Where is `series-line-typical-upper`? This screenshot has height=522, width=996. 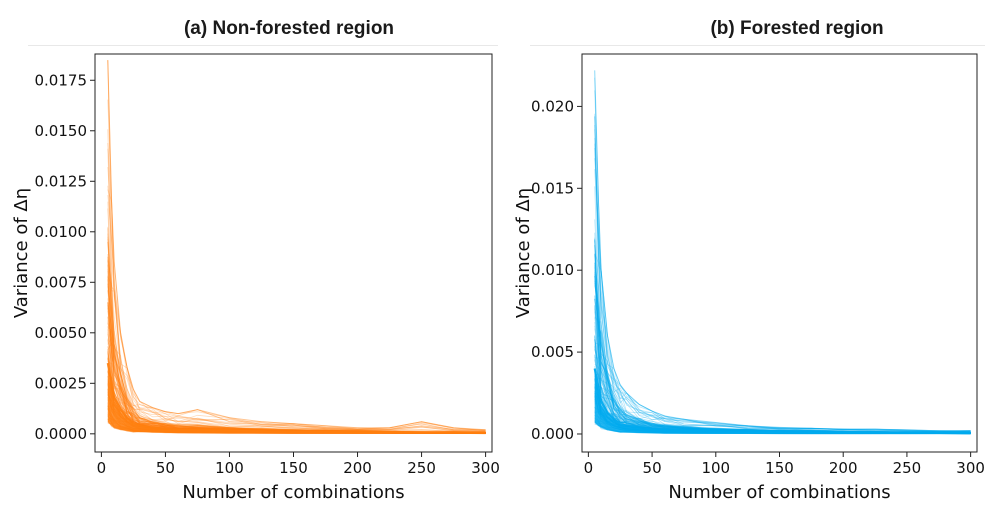
series-line-typical-upper is located at coordinates (782, 343).